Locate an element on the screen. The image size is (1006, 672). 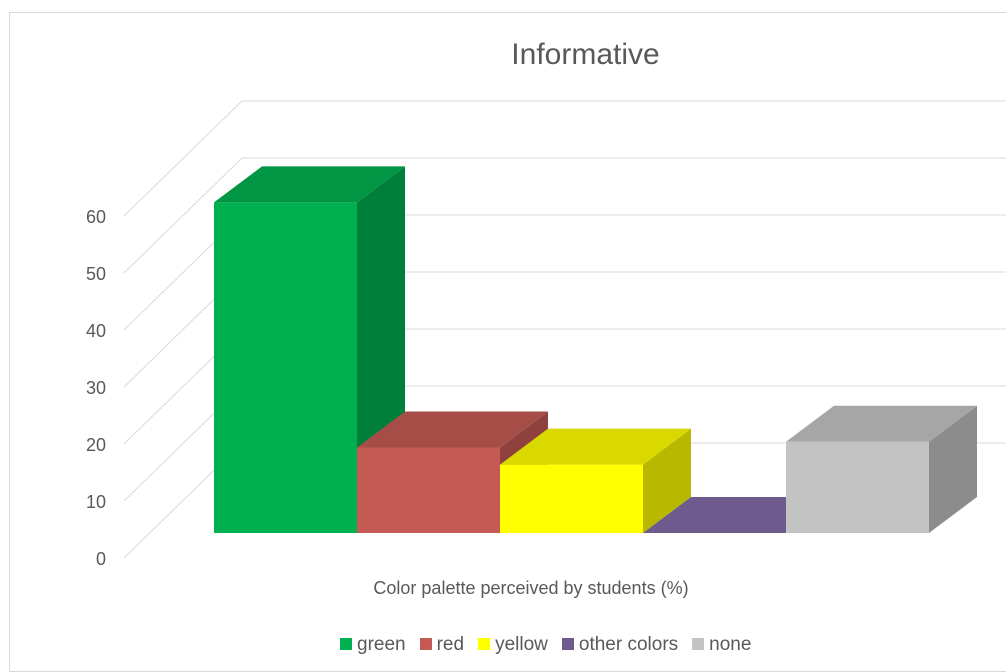
y-tick-label: 0 is located at coordinates (101, 559).